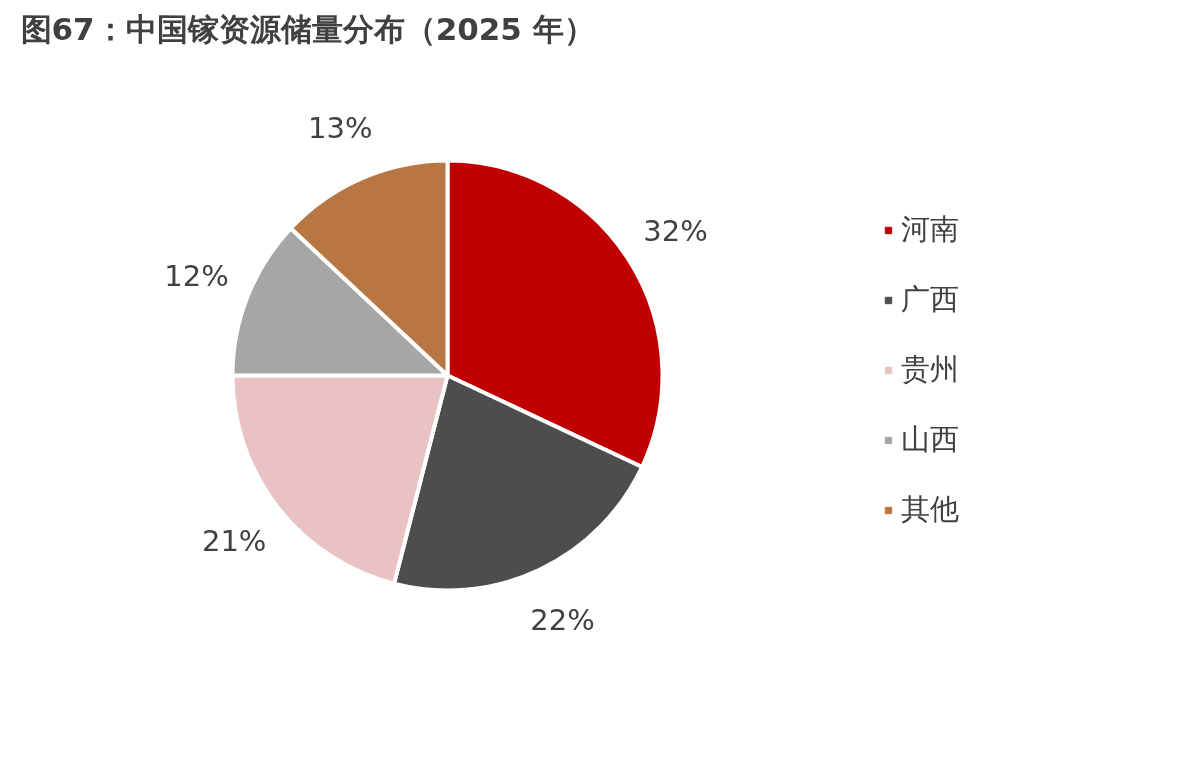 This screenshot has width=1199, height=765. Describe the element at coordinates (675, 230) in the screenshot. I see `data-label: 32%` at that location.